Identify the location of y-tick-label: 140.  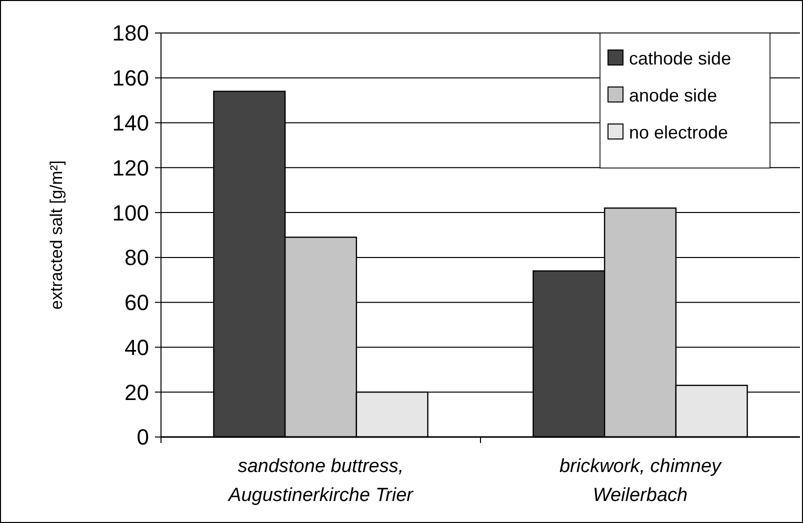
(130, 123).